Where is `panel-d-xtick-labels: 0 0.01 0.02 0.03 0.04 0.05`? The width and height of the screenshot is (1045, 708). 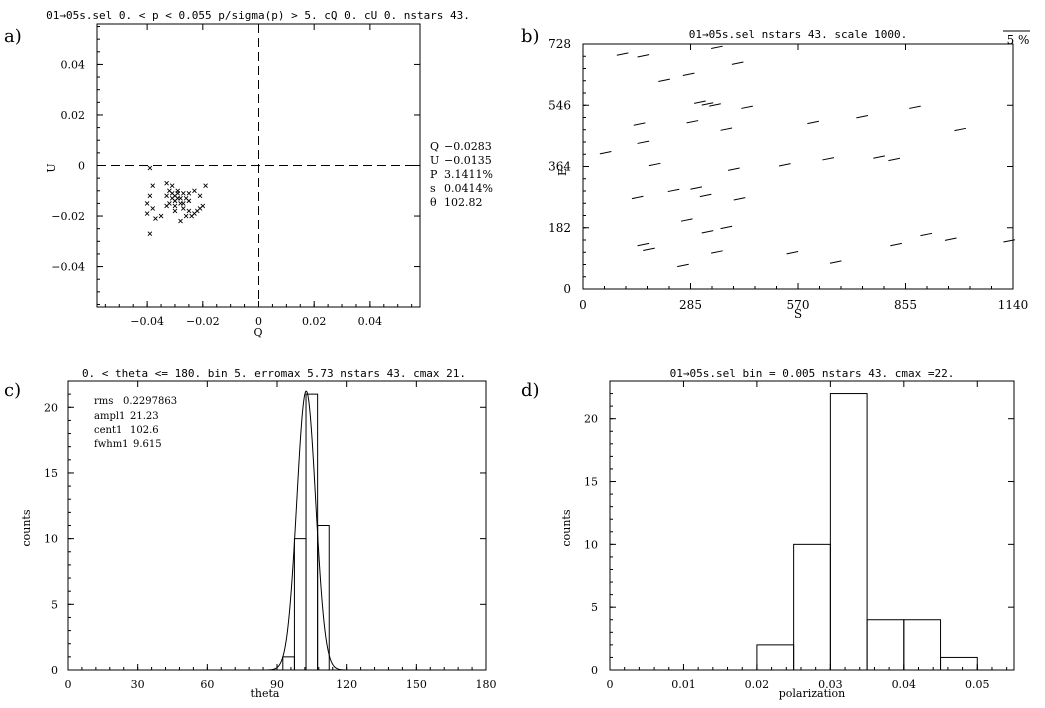 panel-d-xtick-labels: 0 0.01 0.02 0.03 0.04 0.05 is located at coordinates (798, 684).